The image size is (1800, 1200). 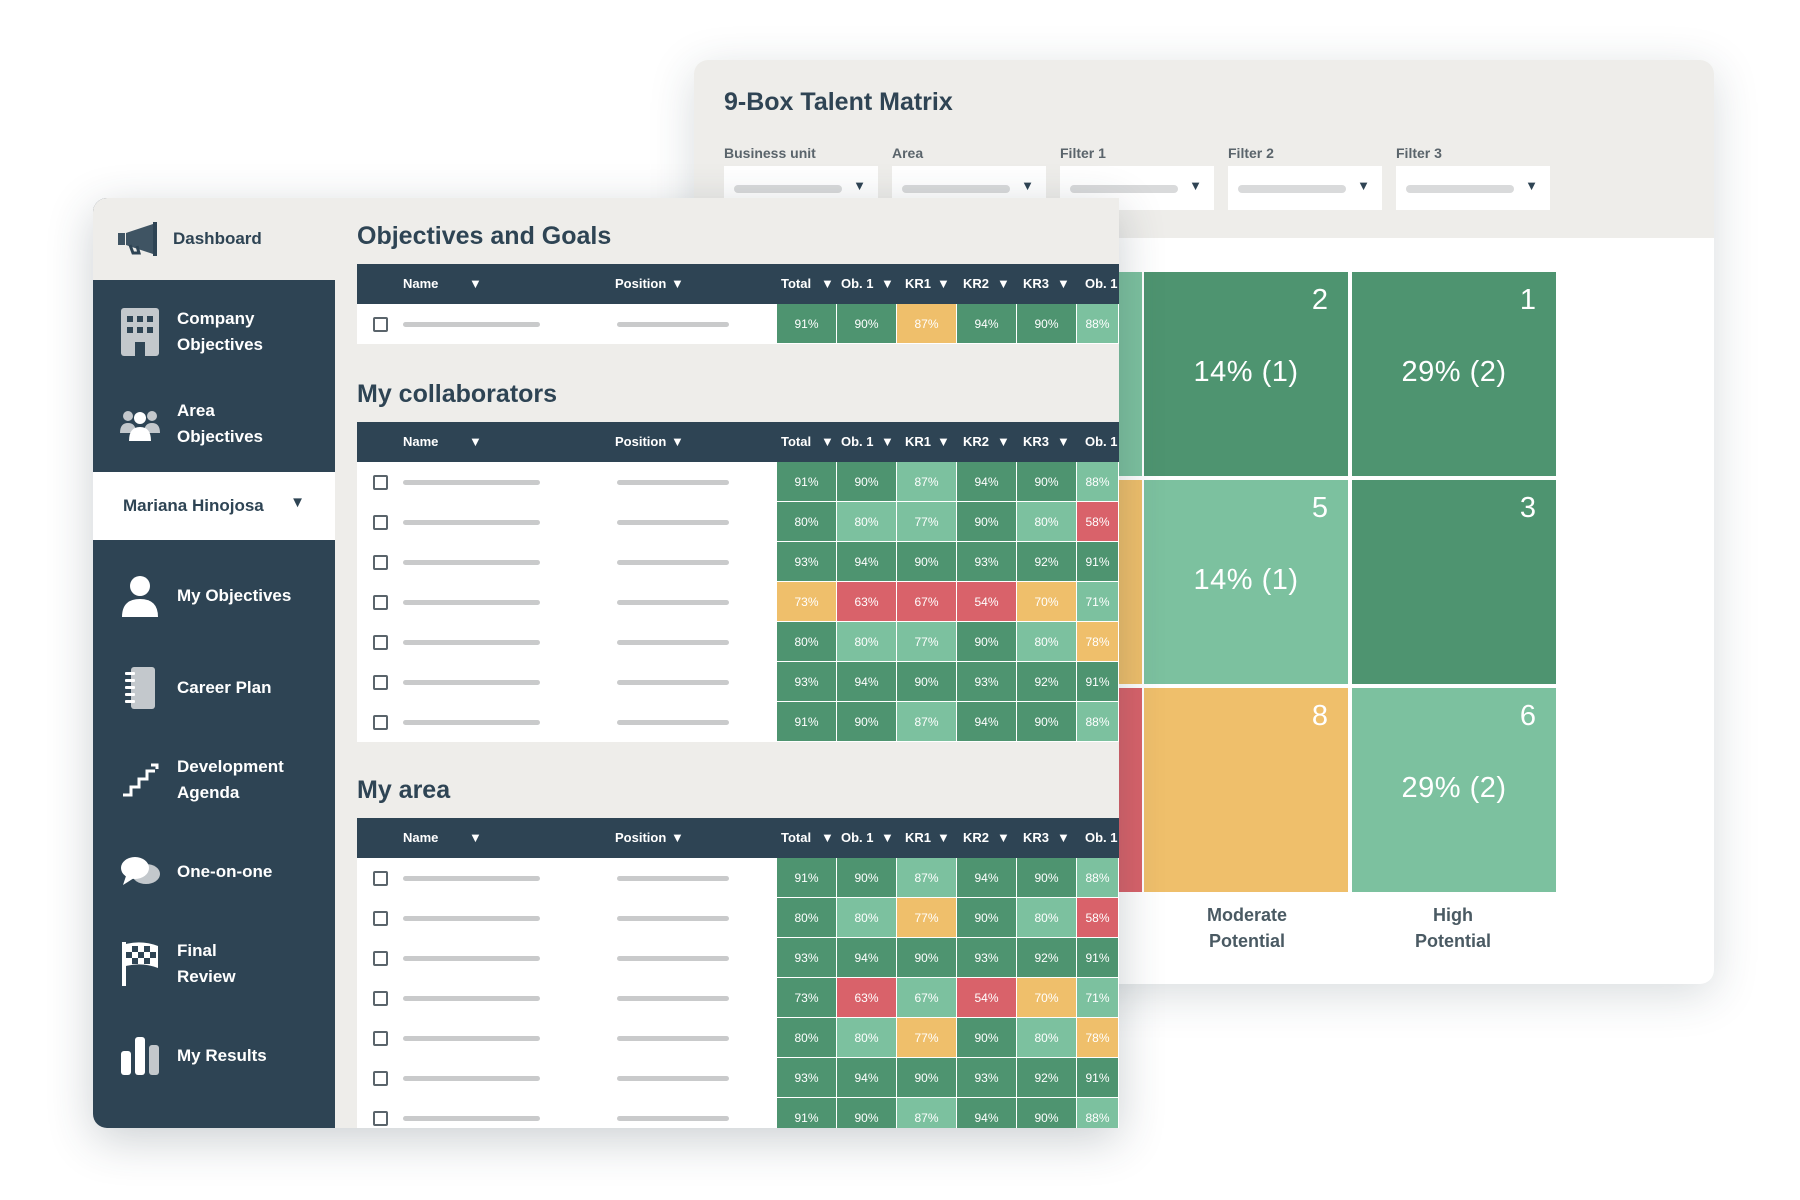 I want to click on sidebar-item-development-agenda: Development Agenda, so click(x=214, y=780).